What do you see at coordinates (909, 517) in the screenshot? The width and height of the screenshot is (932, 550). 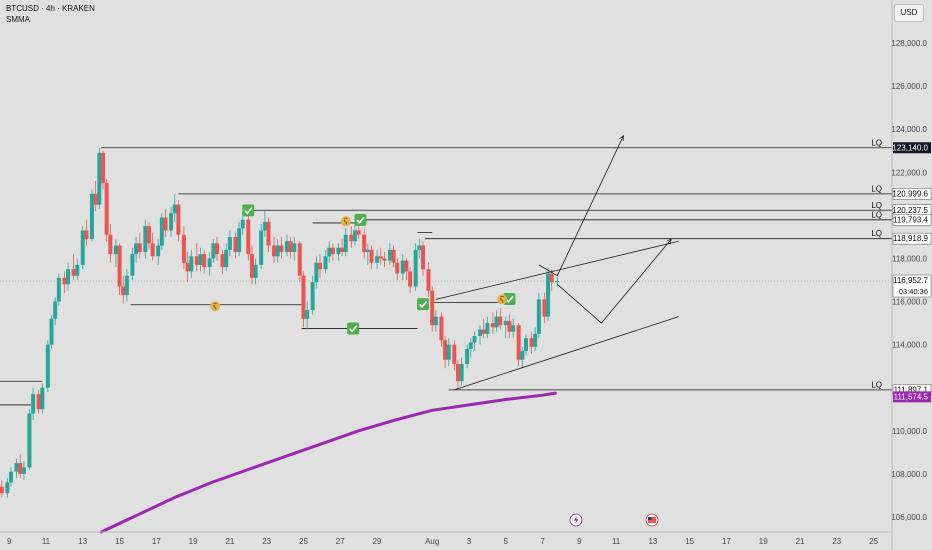 I see `y-tick-label: 106,000.0` at bounding box center [909, 517].